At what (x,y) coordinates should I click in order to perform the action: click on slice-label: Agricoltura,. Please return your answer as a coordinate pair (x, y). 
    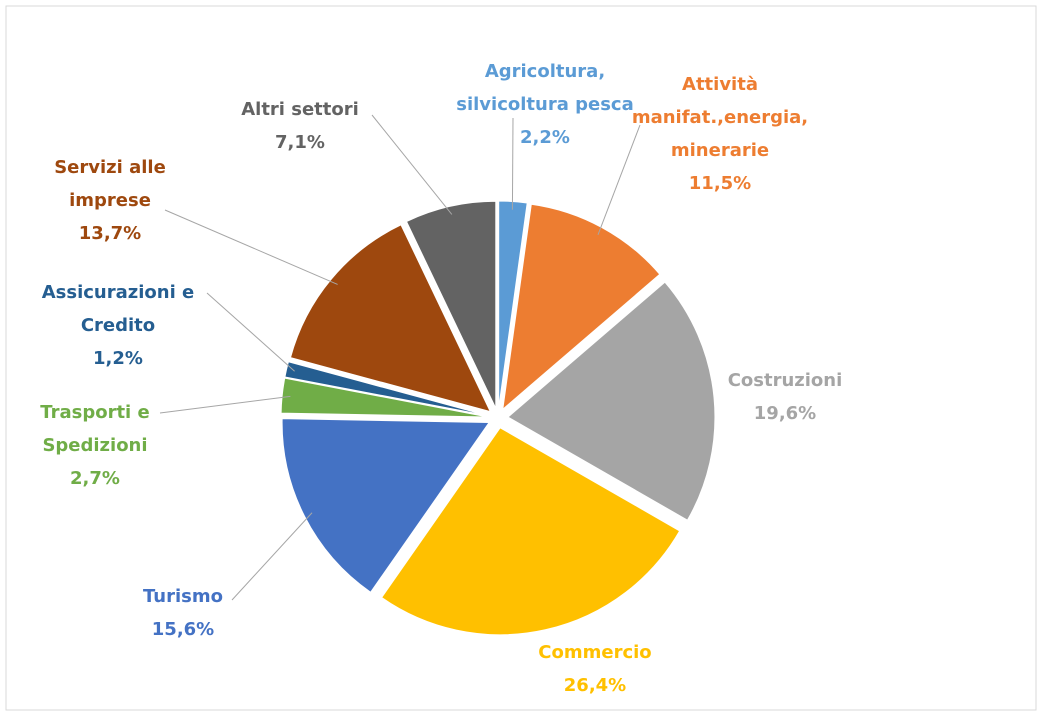
    Looking at the image, I should click on (545, 71).